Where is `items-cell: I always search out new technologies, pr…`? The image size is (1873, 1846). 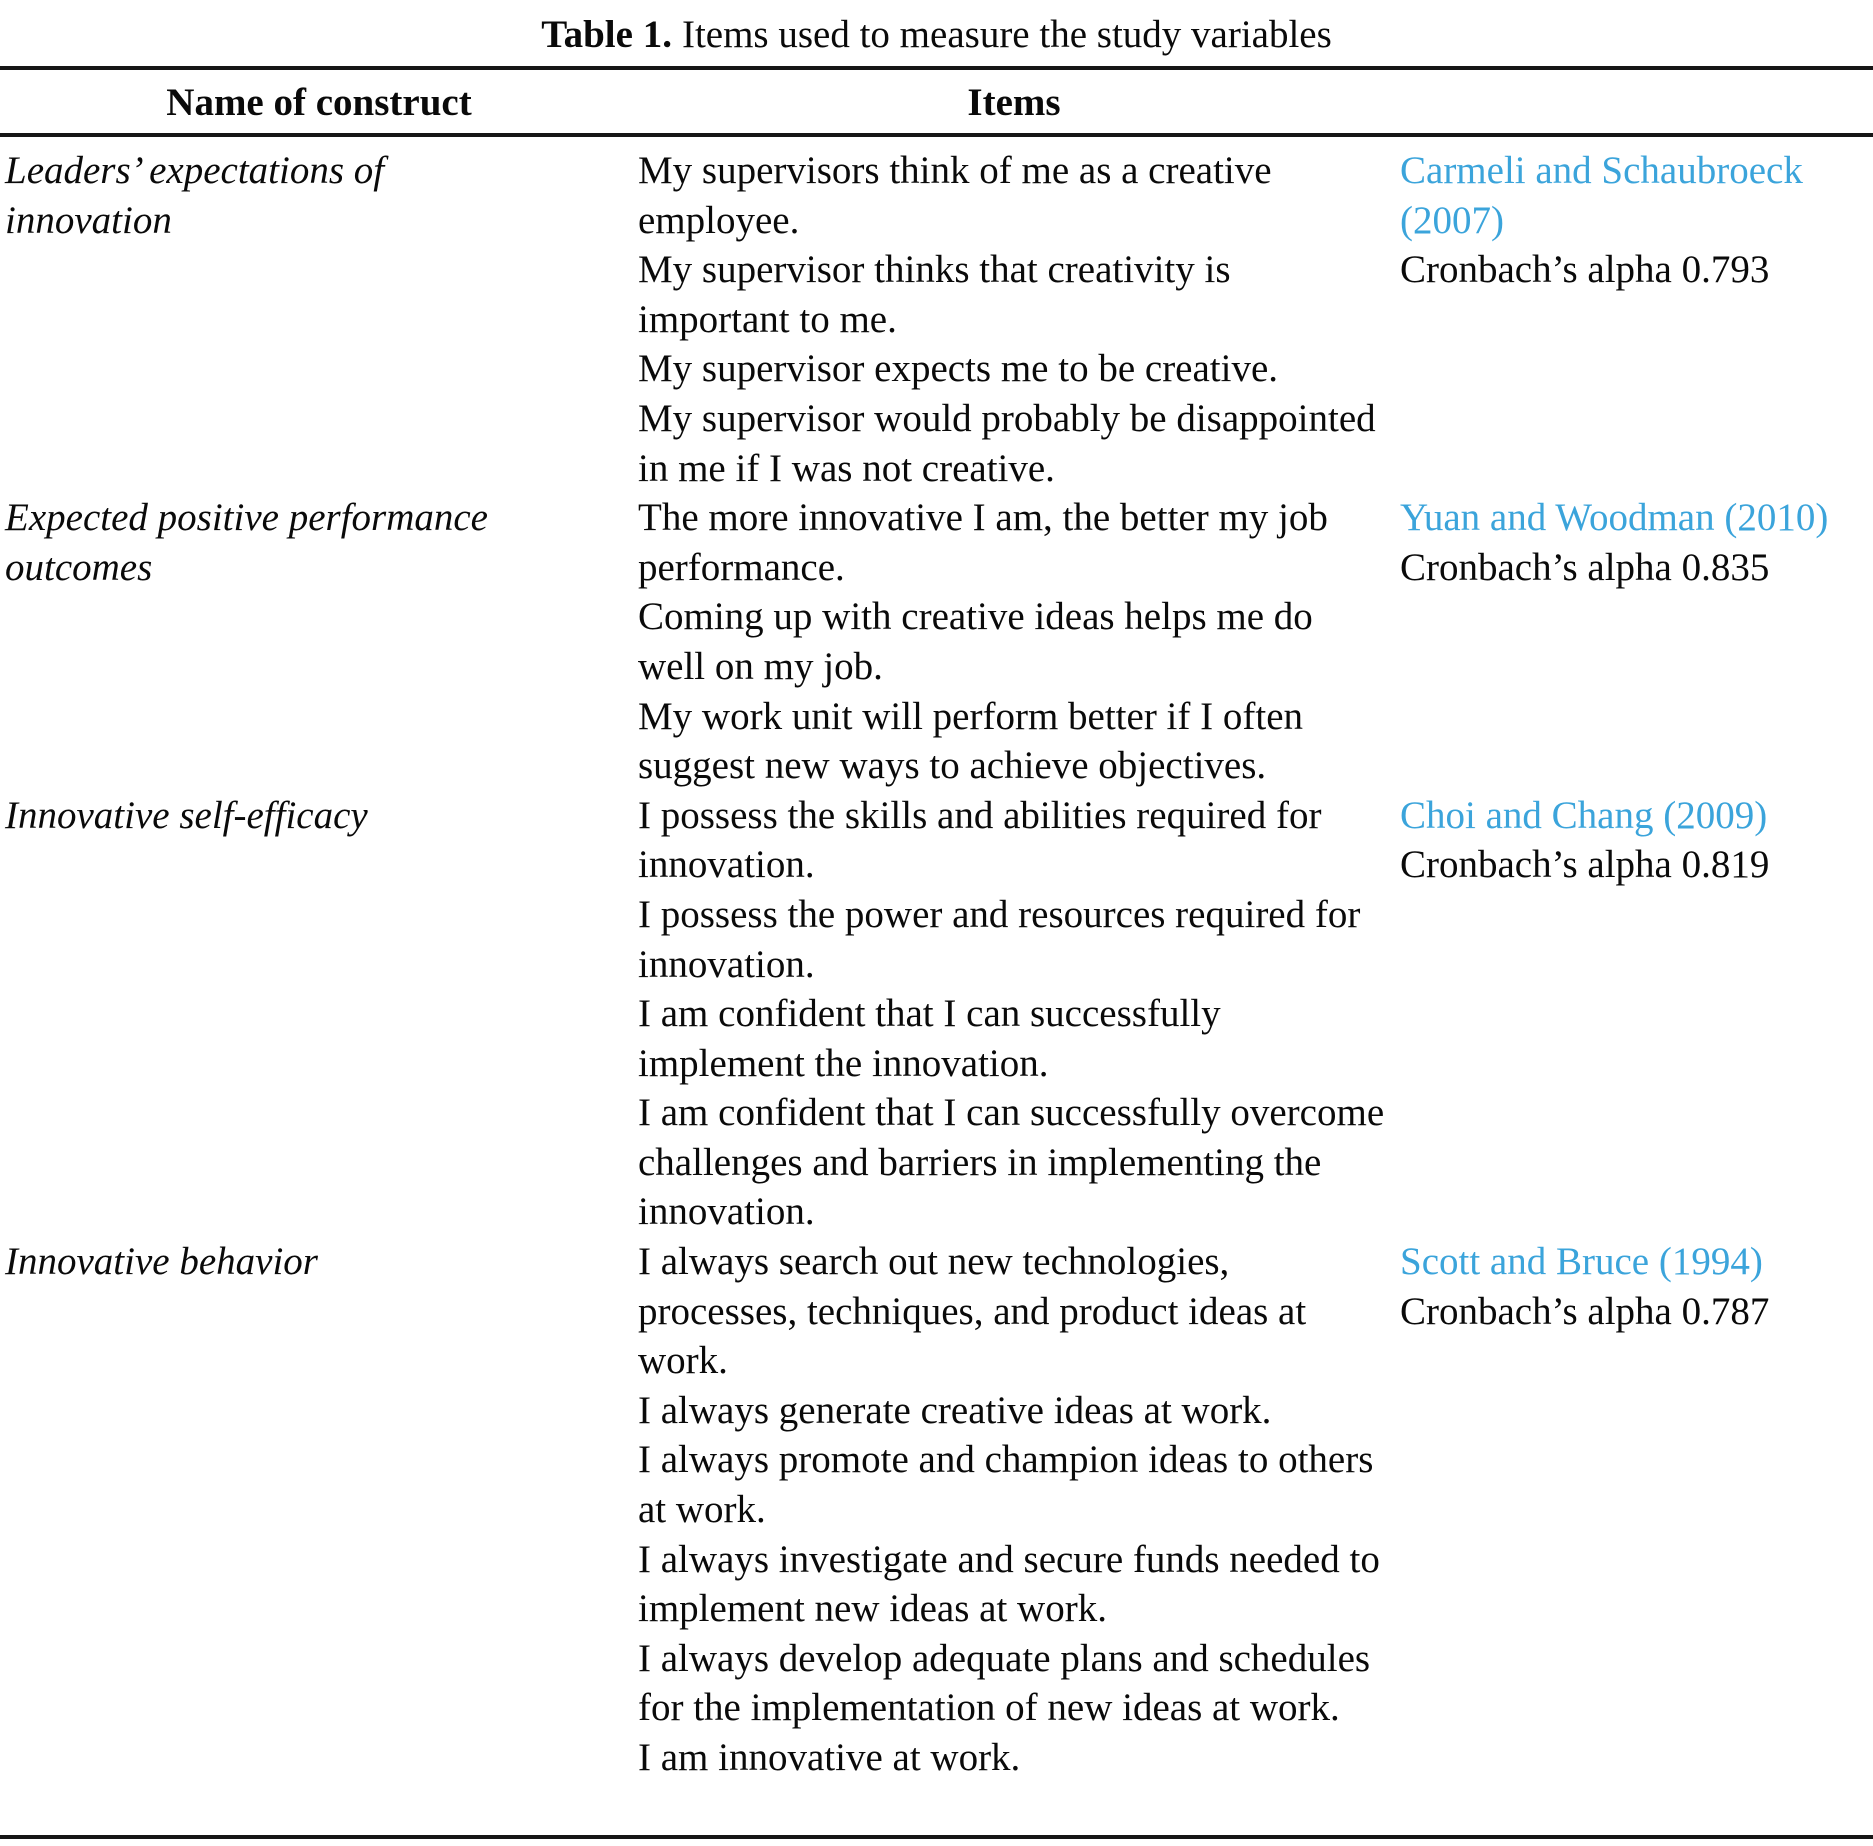
items-cell: I always search out new technologies, pr… is located at coordinates (1014, 1510).